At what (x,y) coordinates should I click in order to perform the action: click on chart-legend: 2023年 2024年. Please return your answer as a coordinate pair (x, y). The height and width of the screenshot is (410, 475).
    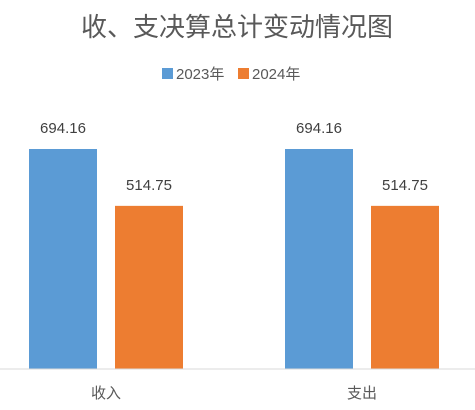
    Looking at the image, I should click on (231, 74).